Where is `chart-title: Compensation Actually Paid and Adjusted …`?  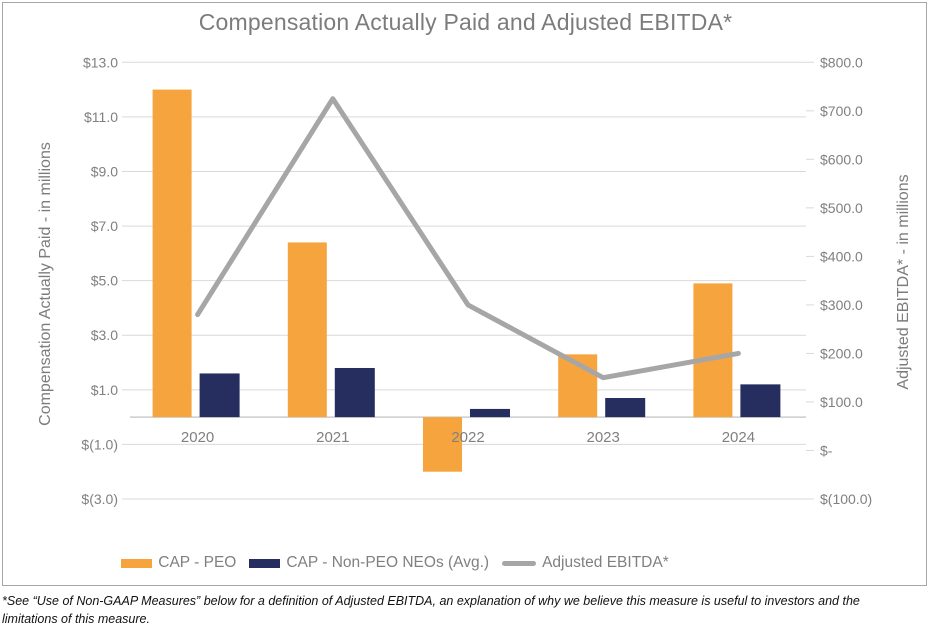 chart-title: Compensation Actually Paid and Adjusted … is located at coordinates (465, 22).